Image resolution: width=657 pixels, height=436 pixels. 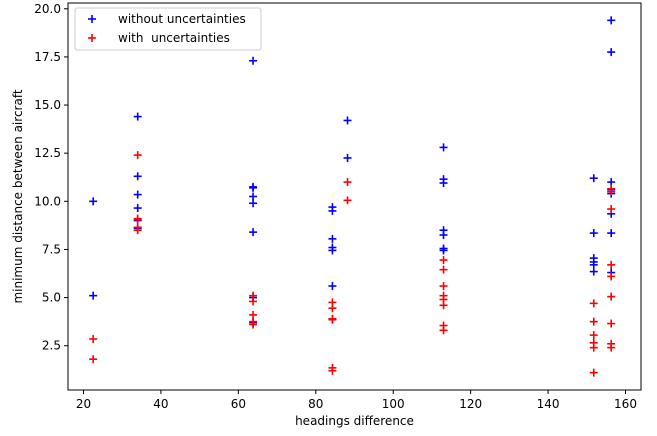 I want to click on legend-label-without-uncertainties: without uncertainties, so click(x=182, y=19).